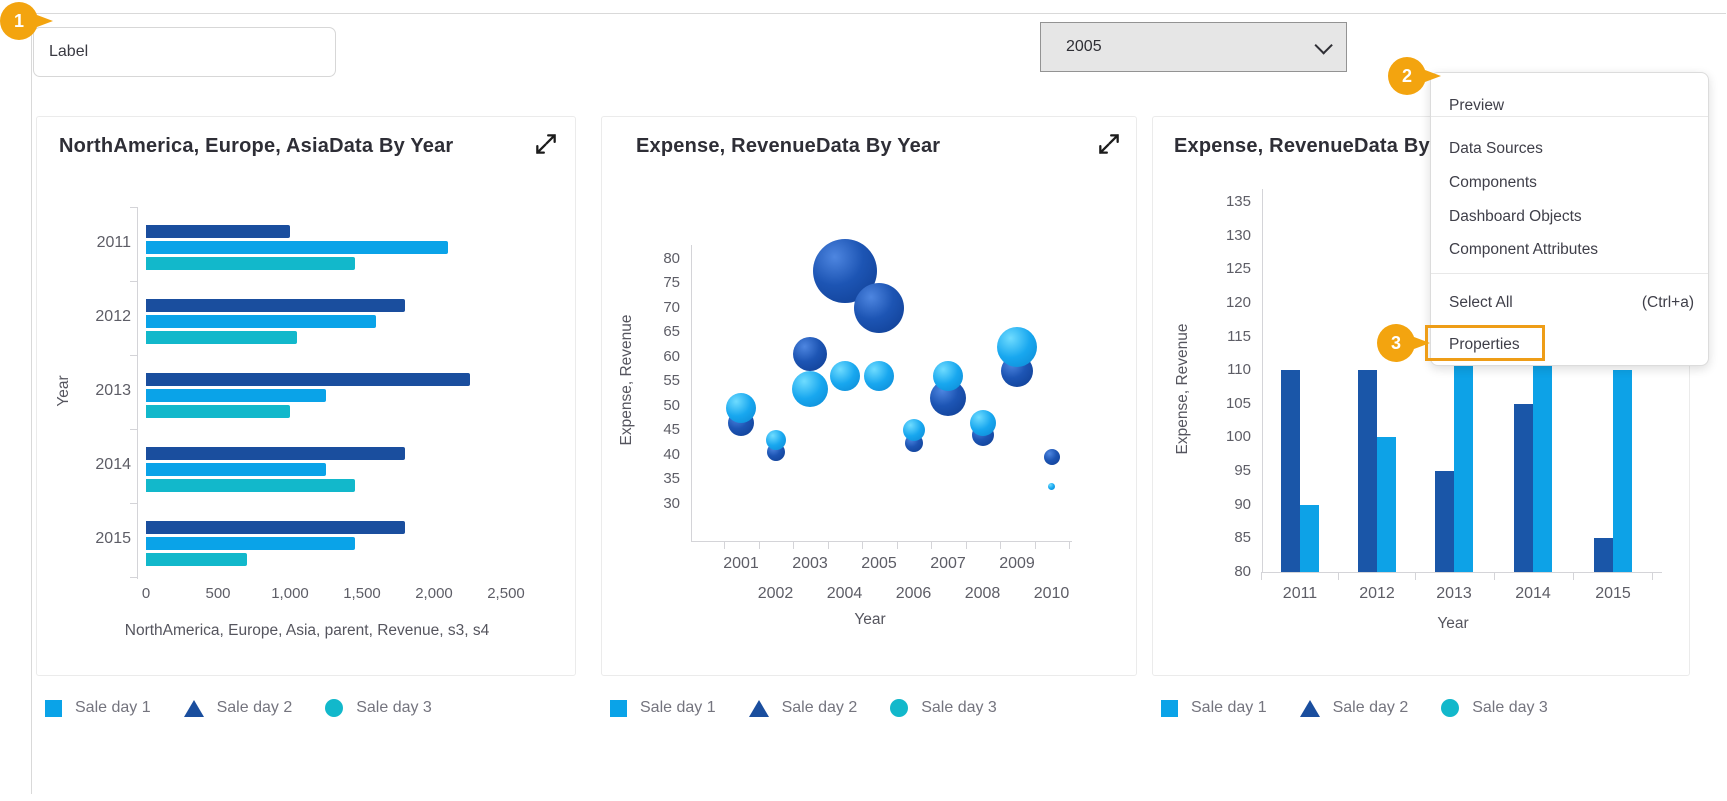  Describe the element at coordinates (1229, 707) in the screenshot. I see `legend-label: Sale day 1` at that location.